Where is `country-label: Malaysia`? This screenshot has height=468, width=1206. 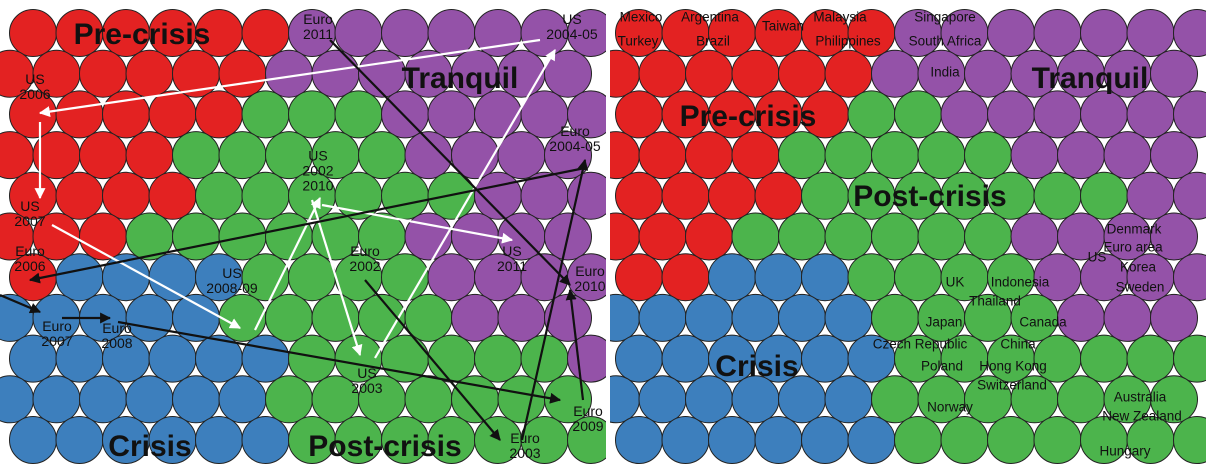
country-label: Malaysia is located at coordinates (840, 17).